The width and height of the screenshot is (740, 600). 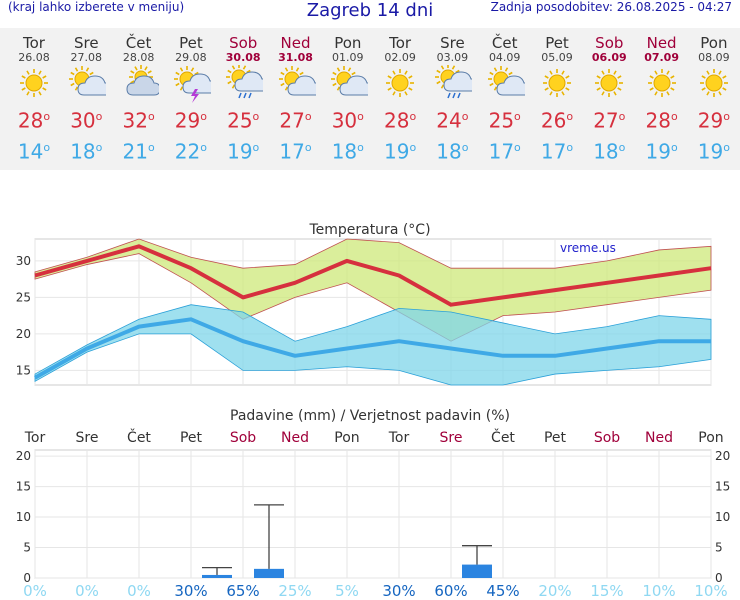 What do you see at coordinates (719, 578) in the screenshot?
I see `precipitation-y-tick-right: 0` at bounding box center [719, 578].